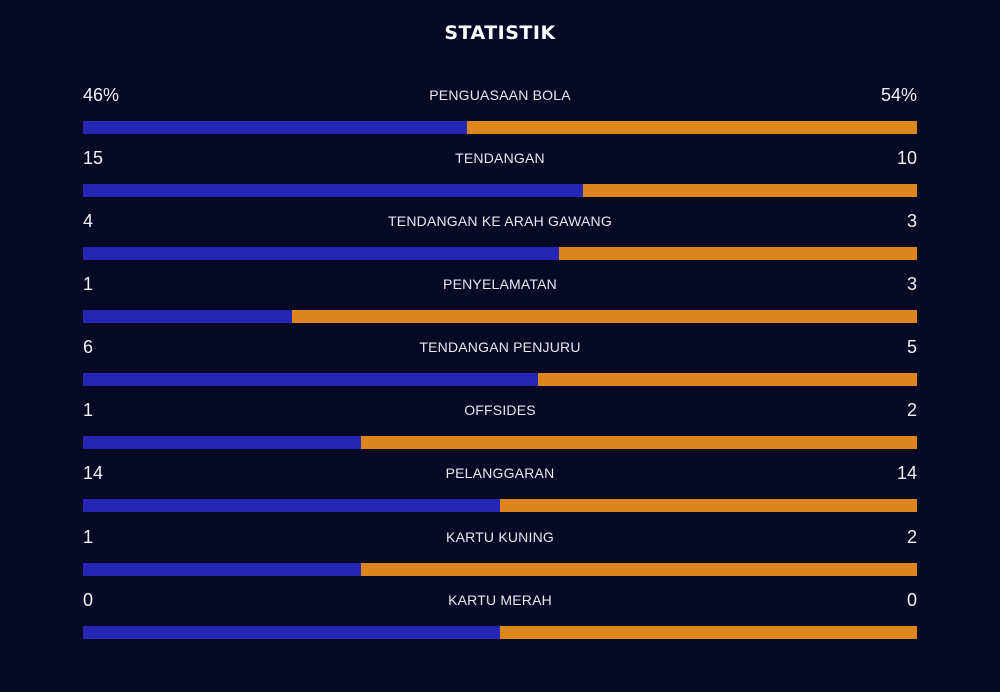  What do you see at coordinates (500, 347) in the screenshot?
I see `stat-label: TENDANGAN PENJURU` at bounding box center [500, 347].